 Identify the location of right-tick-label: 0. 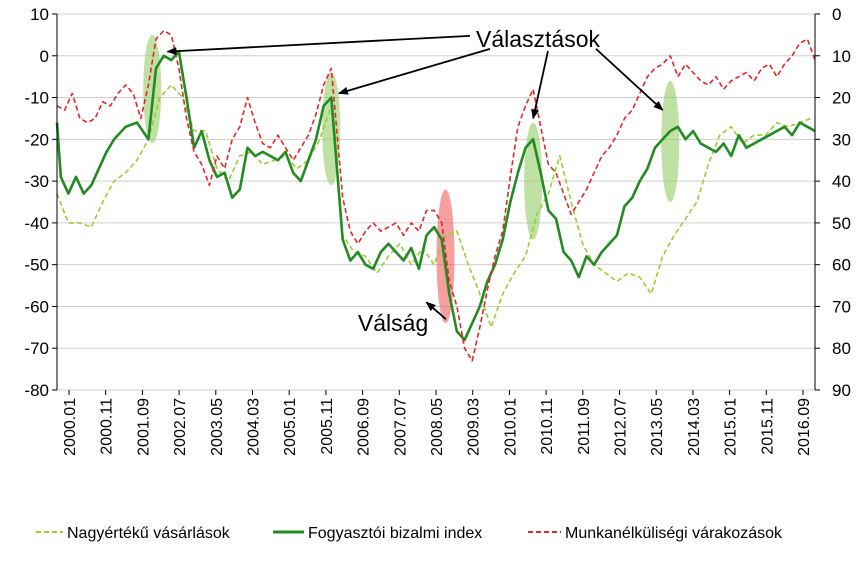
(836, 14).